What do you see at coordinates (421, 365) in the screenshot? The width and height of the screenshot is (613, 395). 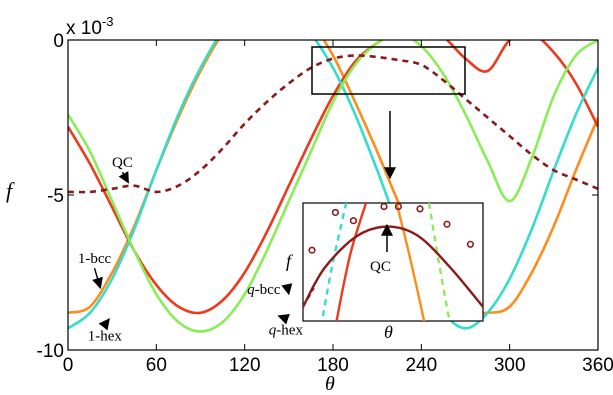 I see `x-tick-label: 240` at bounding box center [421, 365].